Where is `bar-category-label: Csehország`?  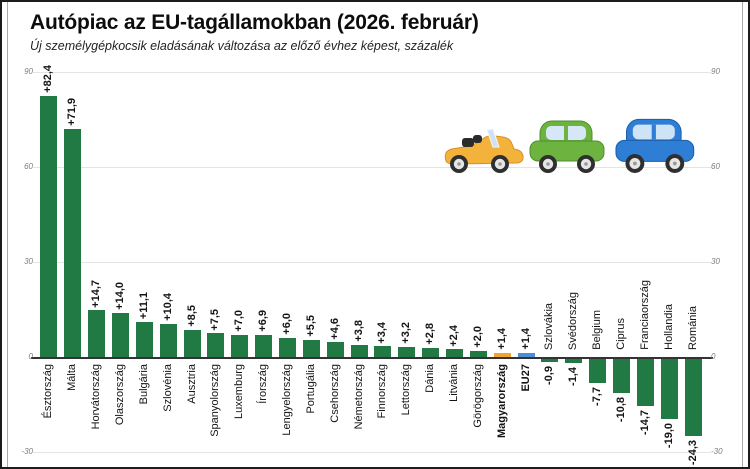 bar-category-label: Csehország is located at coordinates (334, 393).